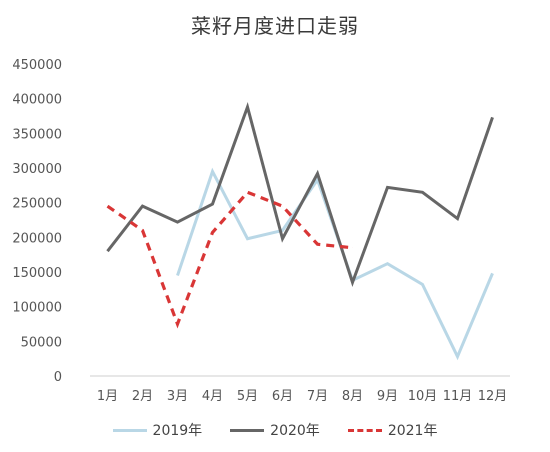  Describe the element at coordinates (458, 396) in the screenshot. I see `x-tick-label: 11月` at that location.